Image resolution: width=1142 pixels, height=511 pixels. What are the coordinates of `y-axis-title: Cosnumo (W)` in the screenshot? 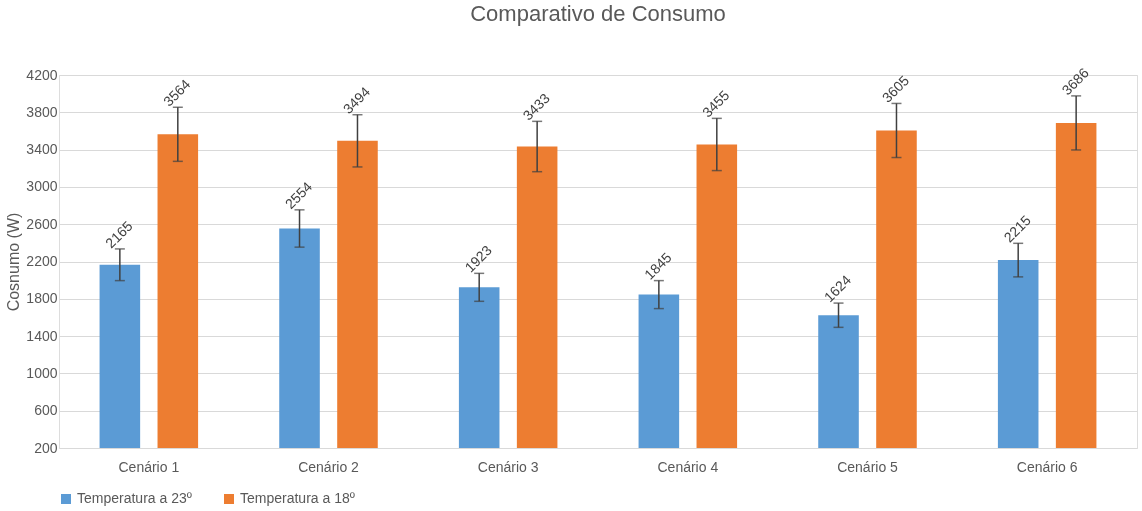 It's located at (14, 262).